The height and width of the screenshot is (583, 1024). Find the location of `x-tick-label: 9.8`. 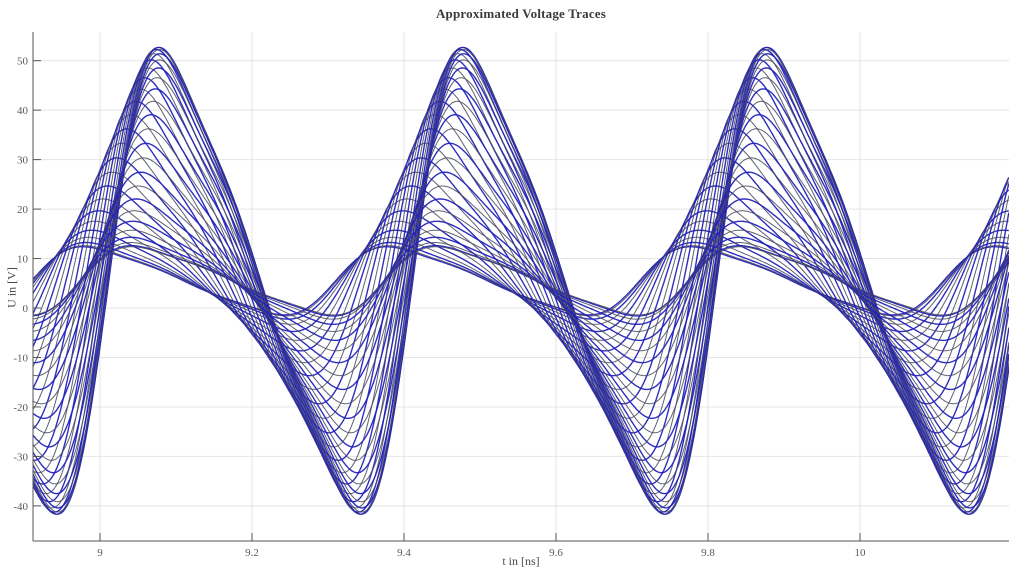

x-tick-label: 9.8 is located at coordinates (708, 553).